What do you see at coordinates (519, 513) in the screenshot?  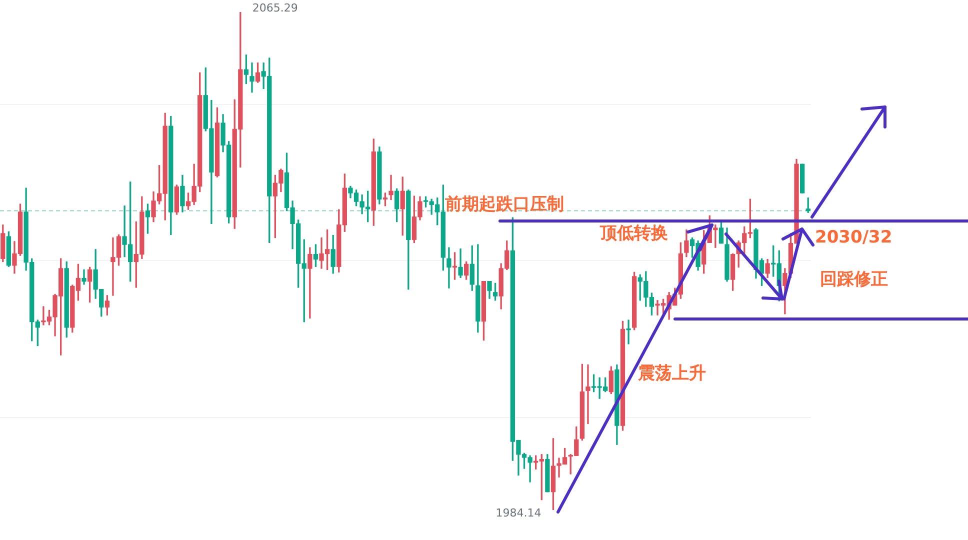 I see `annotation: 1984.14` at bounding box center [519, 513].